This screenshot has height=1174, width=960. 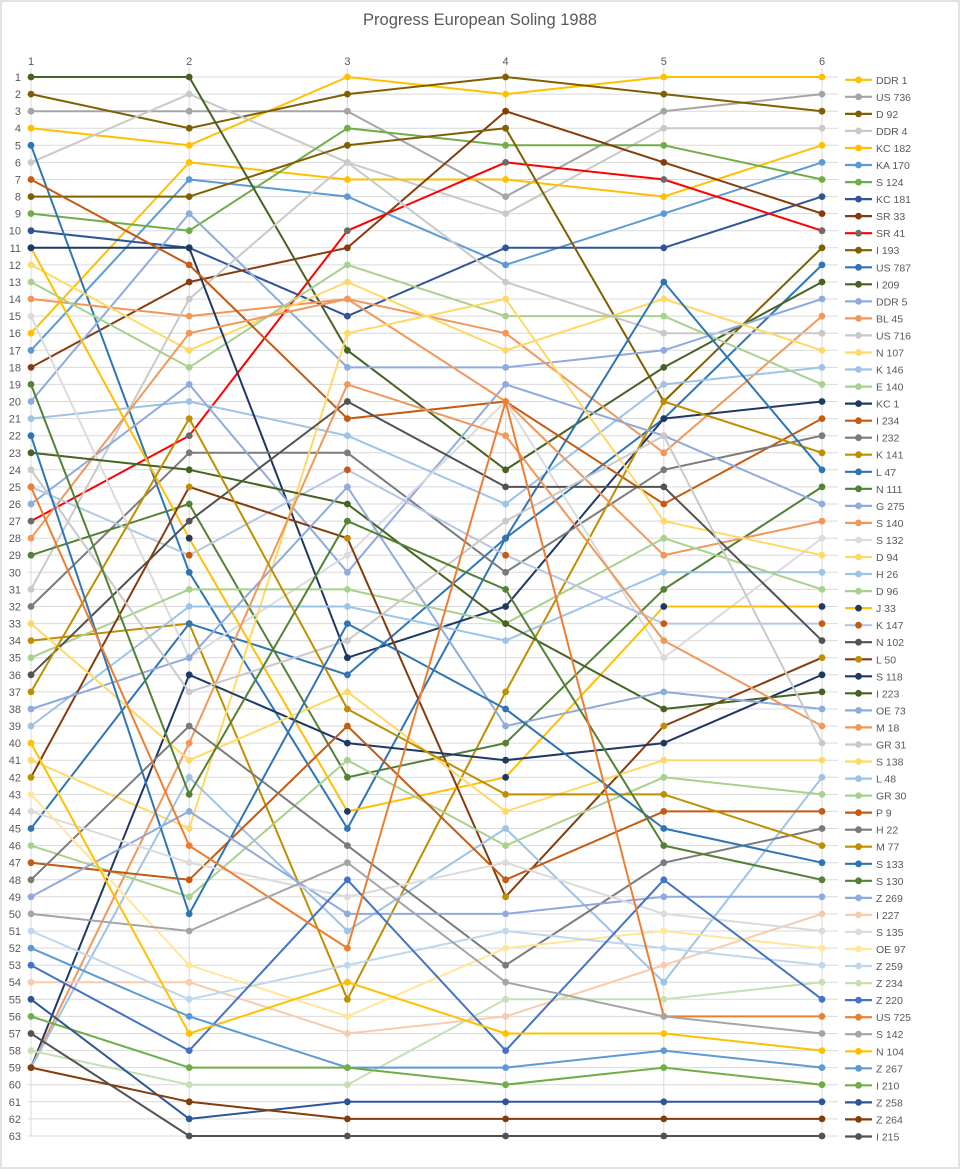 I want to click on svg-text: 43, so click(x=15, y=795).